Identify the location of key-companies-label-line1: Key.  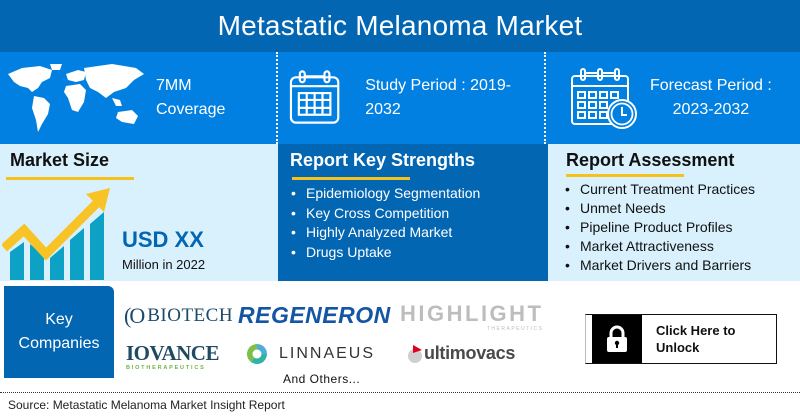
(59, 319).